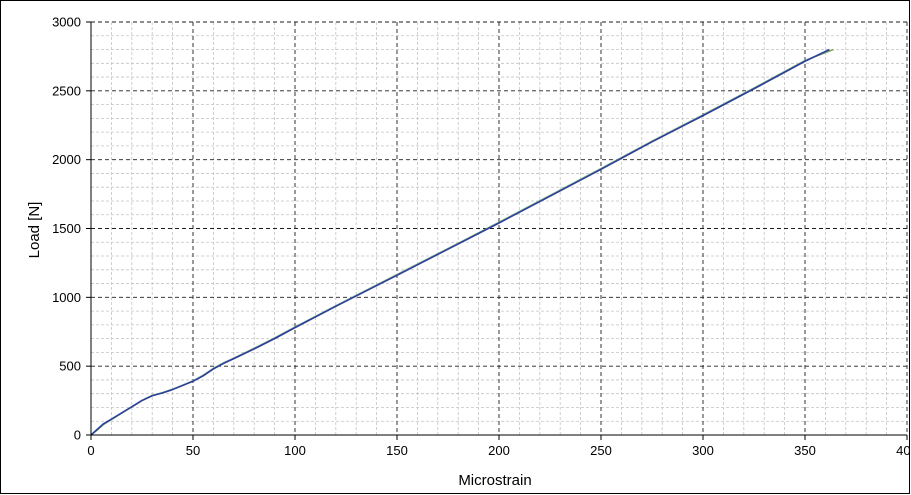 The image size is (911, 495). Describe the element at coordinates (66, 90) in the screenshot. I see `y-tick-label: 2500` at that location.